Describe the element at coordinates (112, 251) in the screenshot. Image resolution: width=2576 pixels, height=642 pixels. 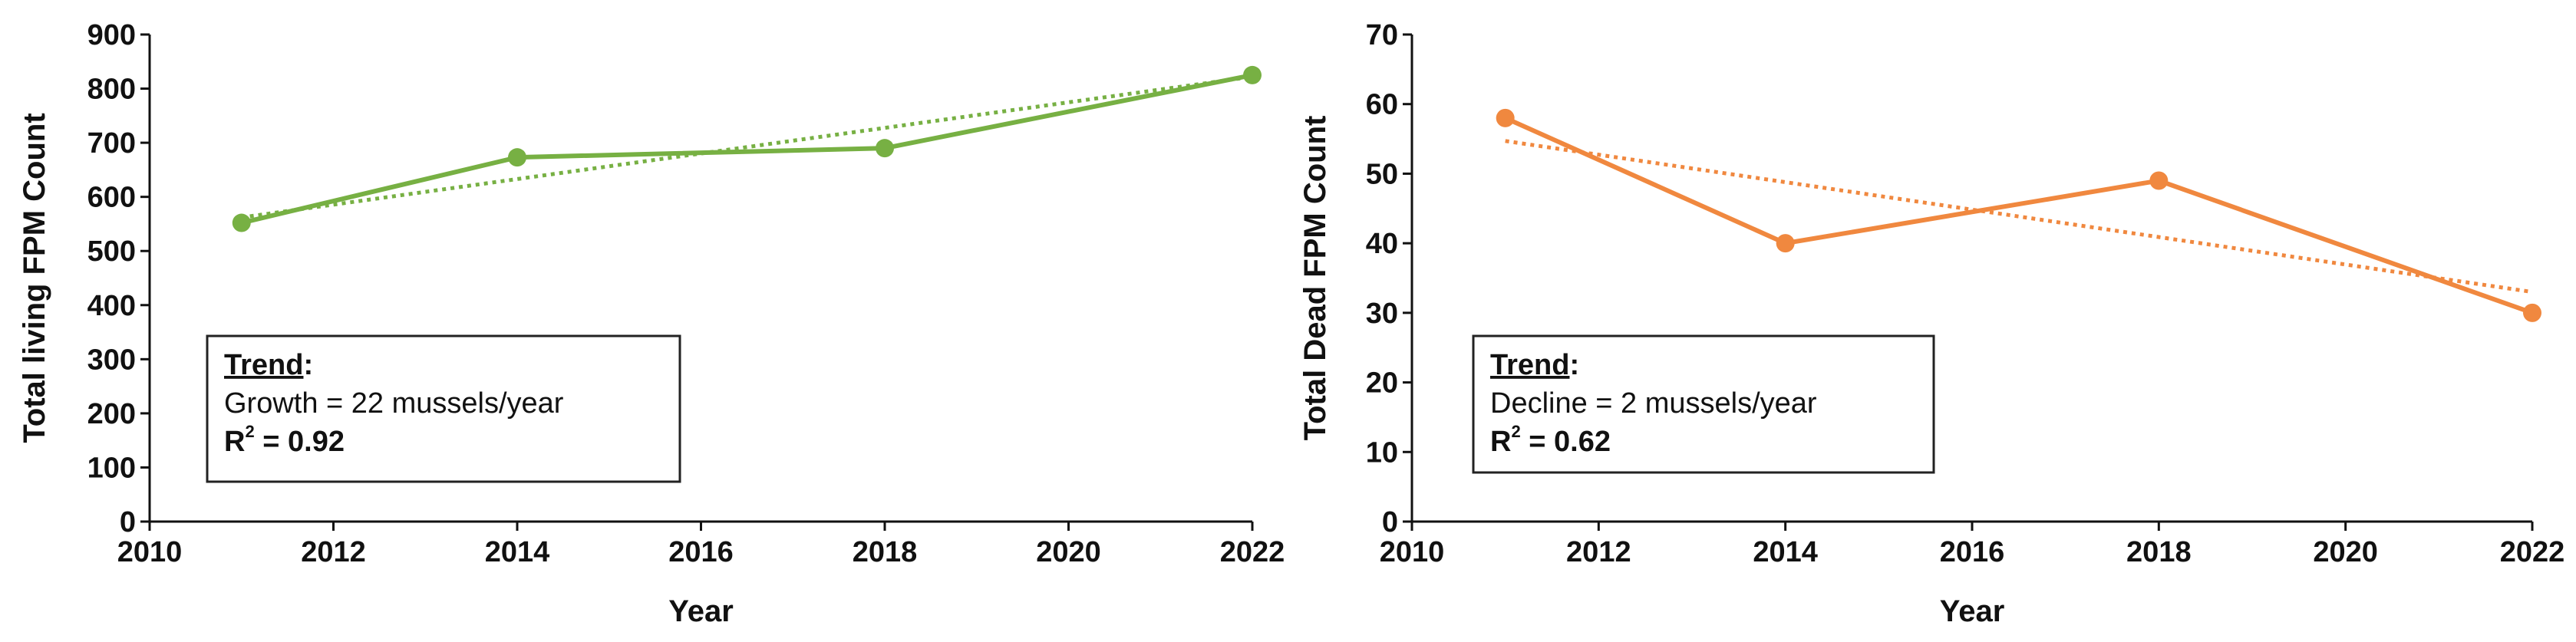
I see `y-tick-label: 500` at that location.